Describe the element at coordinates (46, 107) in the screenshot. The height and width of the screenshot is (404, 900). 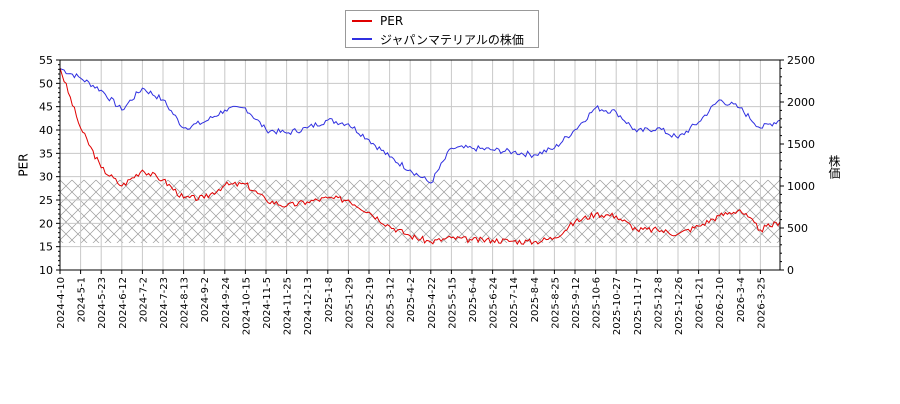
I see `y-tick-label: 45` at that location.